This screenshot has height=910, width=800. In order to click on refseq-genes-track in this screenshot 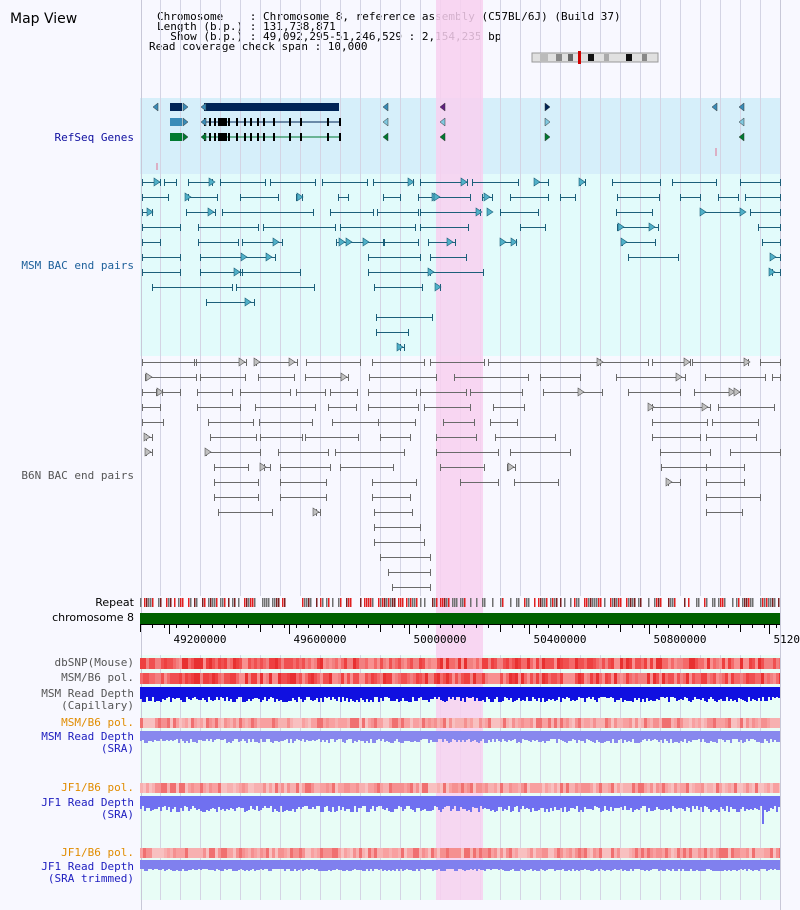, I will do `click(448, 136)`.